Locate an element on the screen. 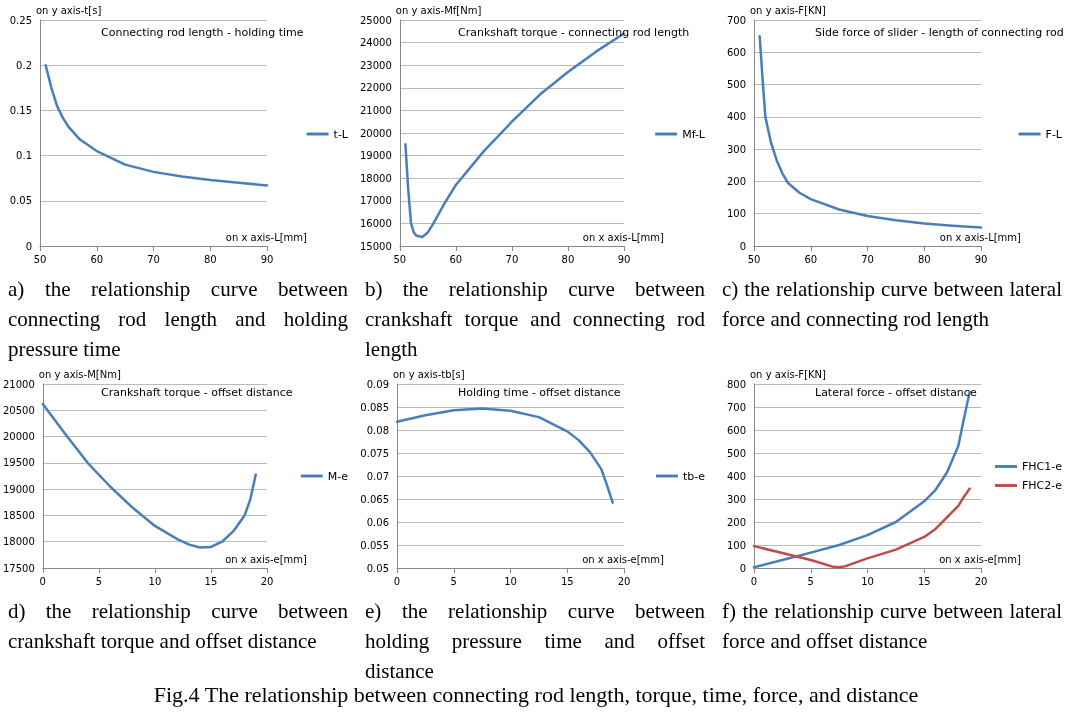 This screenshot has height=713, width=1072. y-axis-title: on y axis-Mf[Nm] is located at coordinates (438, 10).